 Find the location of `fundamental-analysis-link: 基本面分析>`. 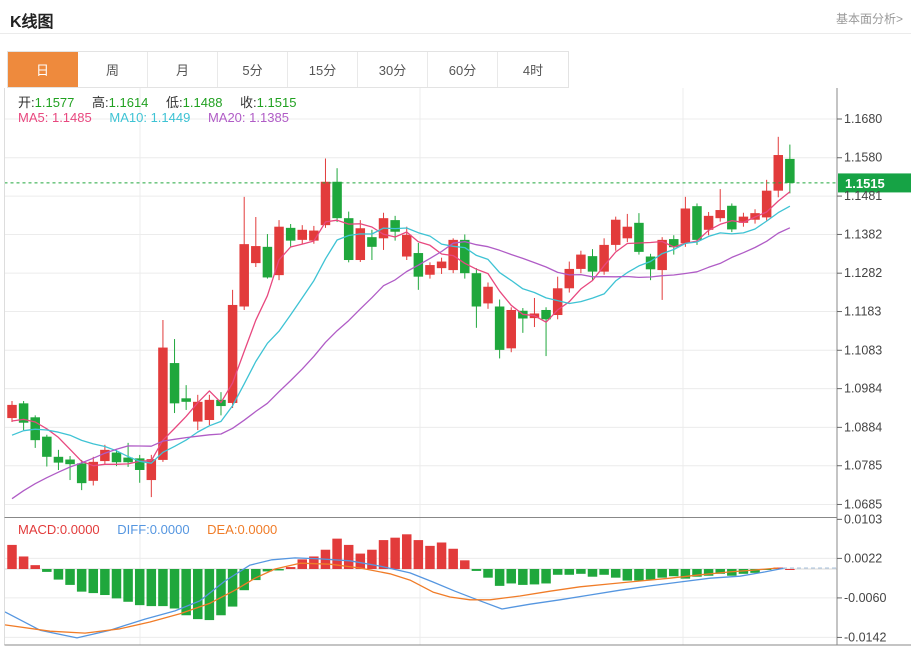

fundamental-analysis-link: 基本面分析> is located at coordinates (869, 19).